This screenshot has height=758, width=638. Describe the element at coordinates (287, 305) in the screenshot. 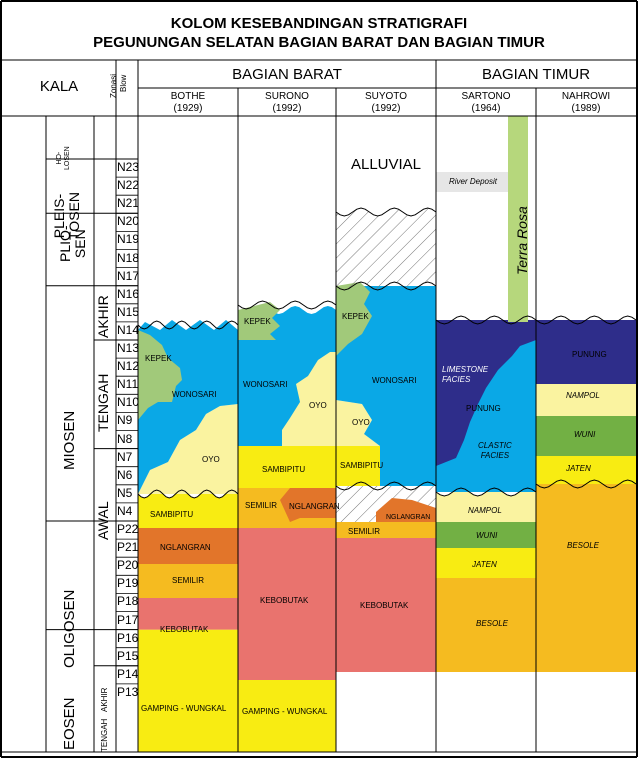

I see `surono-top-wave` at that location.